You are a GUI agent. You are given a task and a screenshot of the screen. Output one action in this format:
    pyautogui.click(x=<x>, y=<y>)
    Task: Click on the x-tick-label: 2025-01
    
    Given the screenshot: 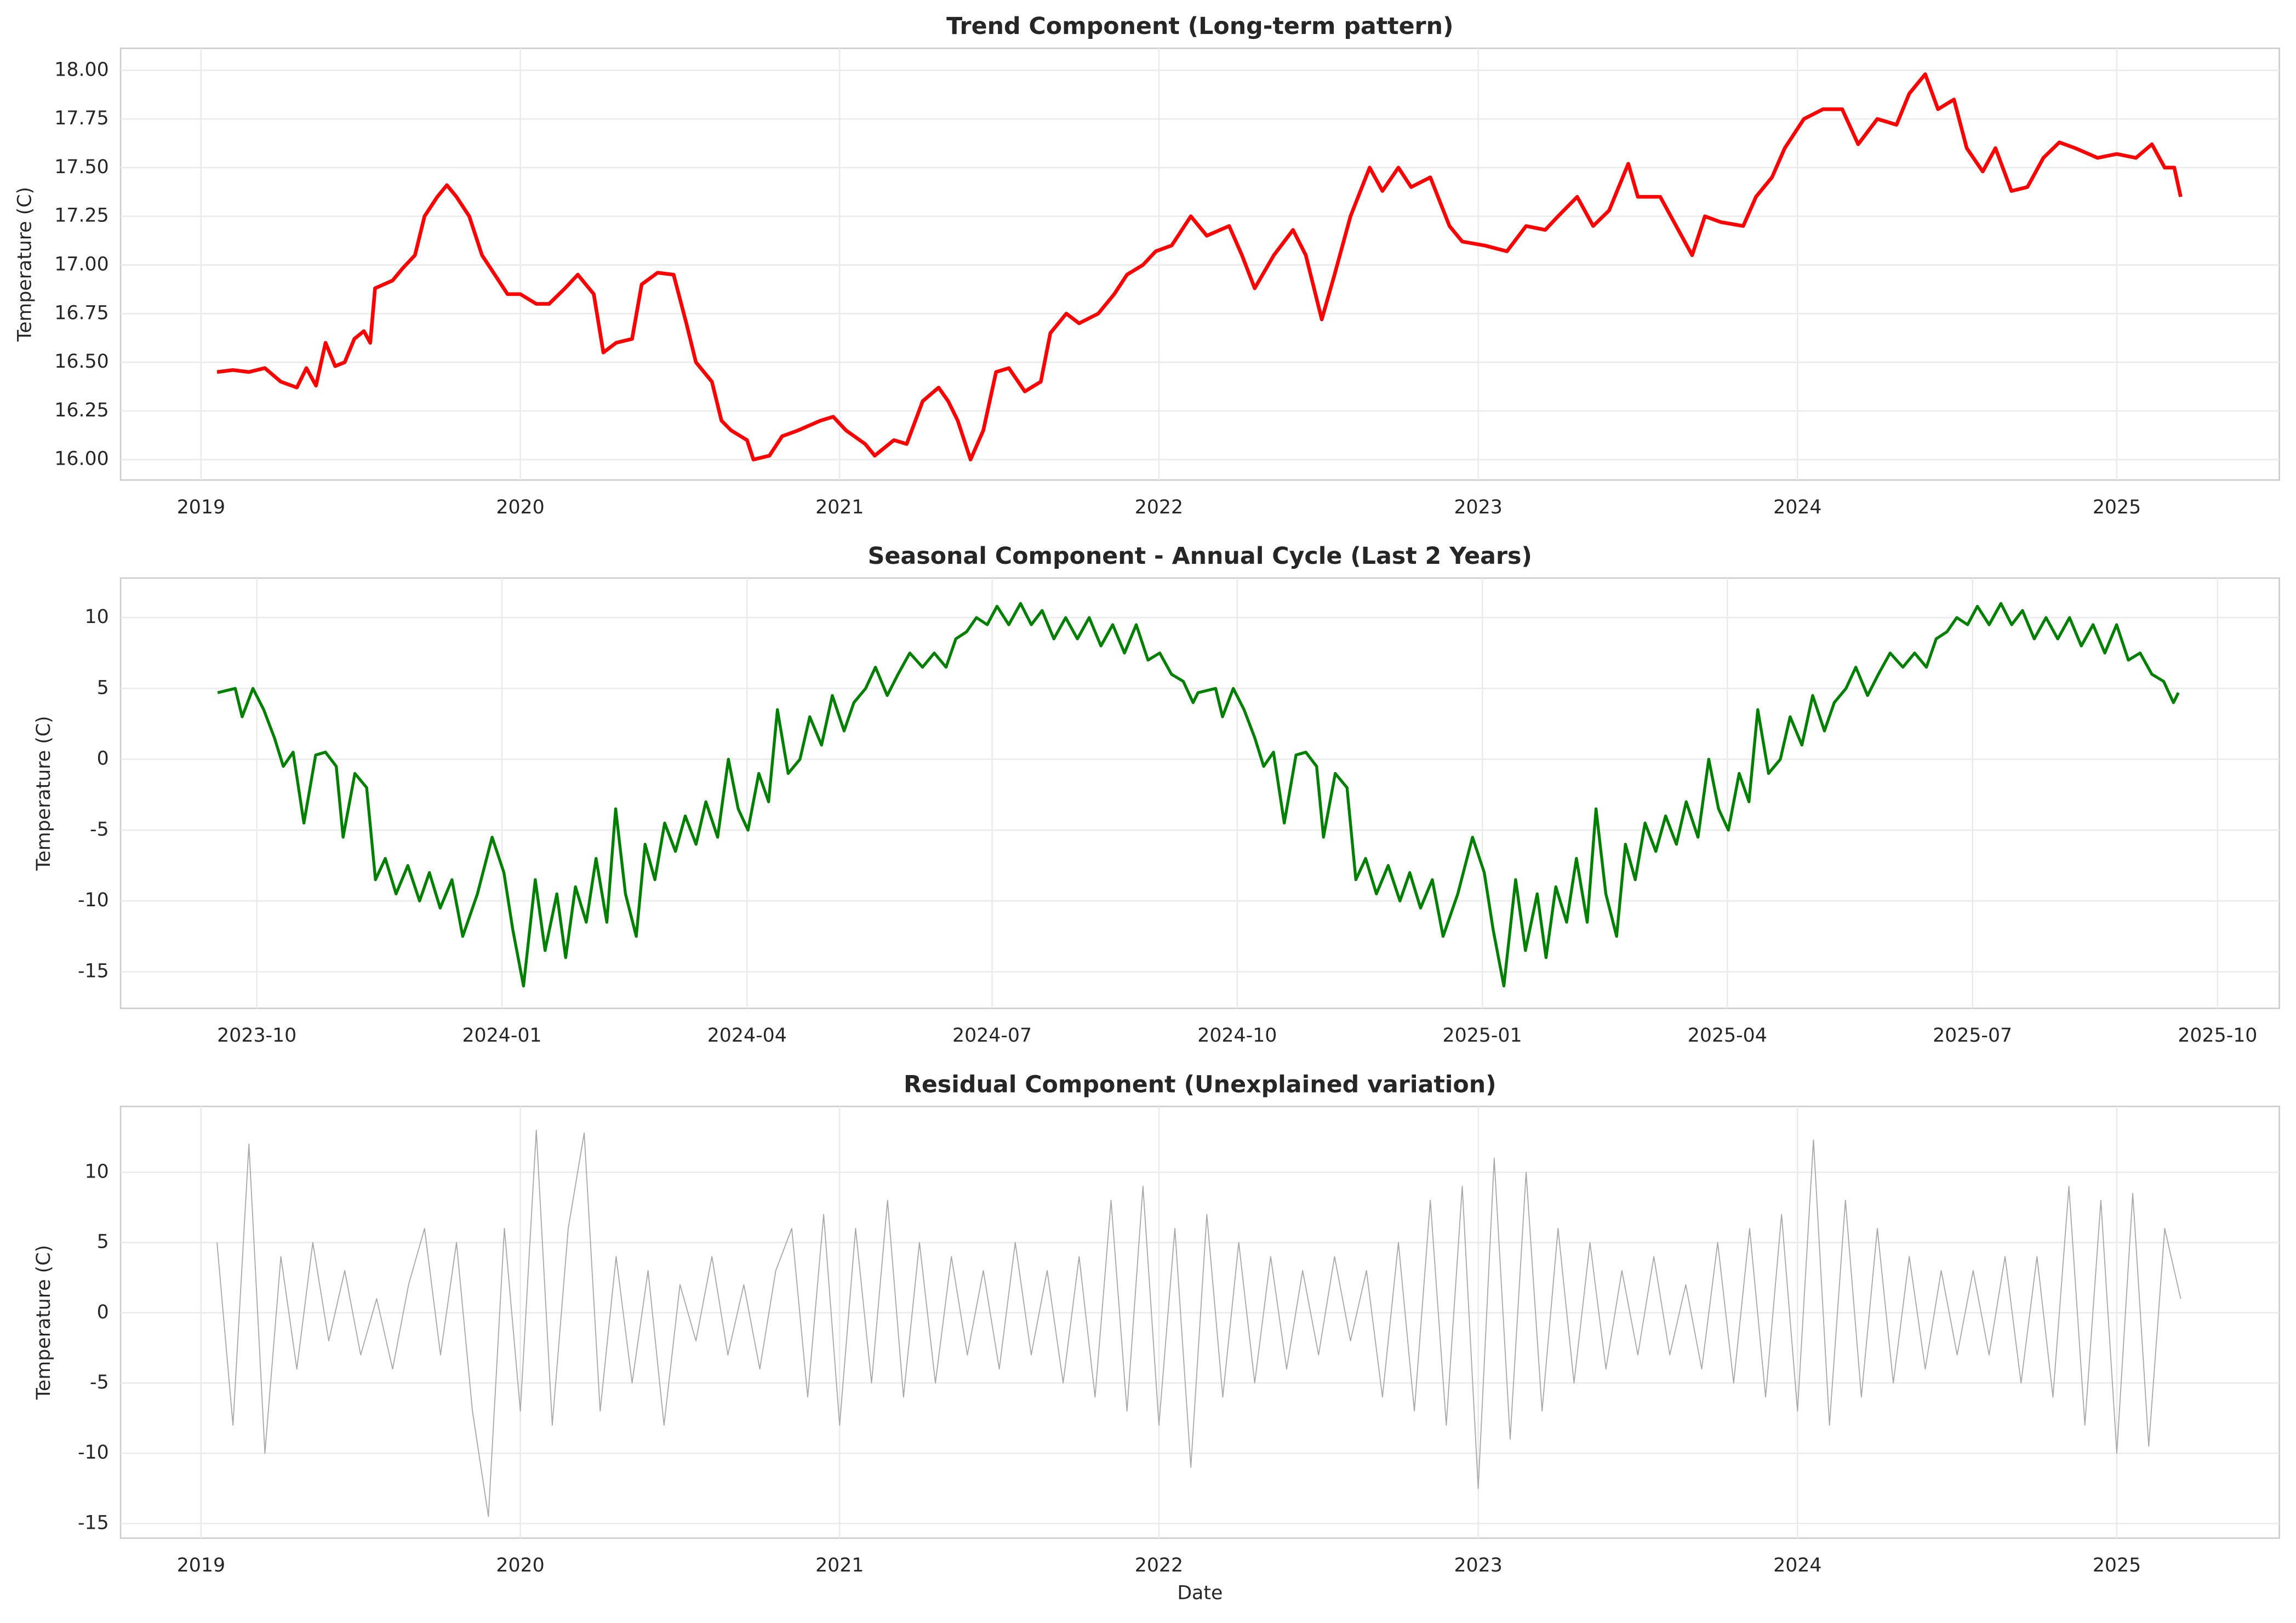 What is the action you would take?
    pyautogui.click(x=1482, y=1036)
    